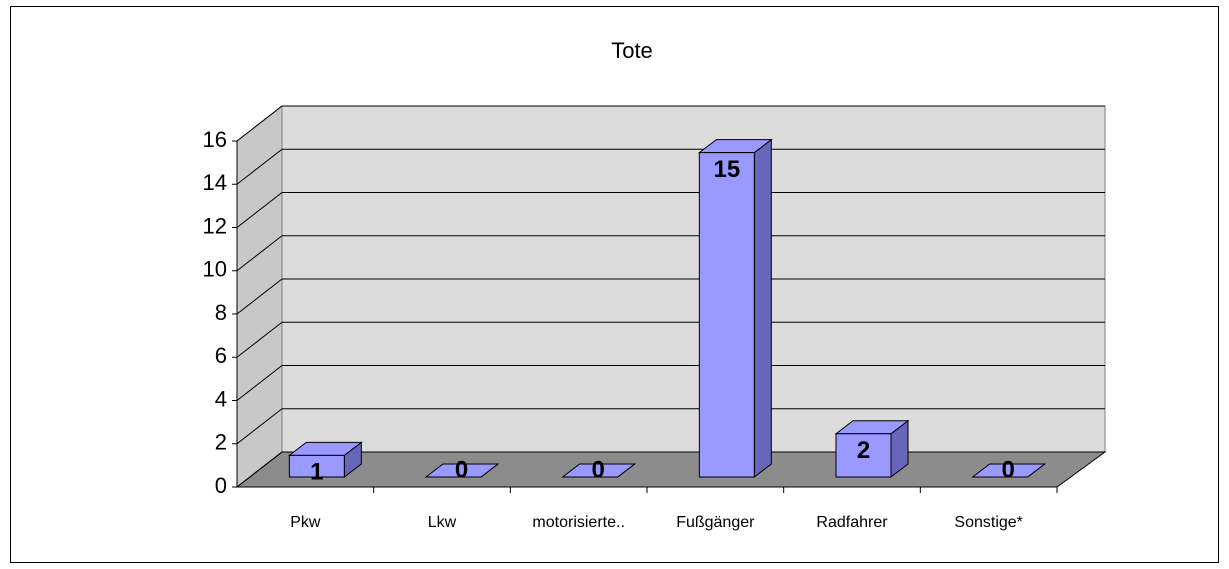  I want to click on value-label: 1, so click(316, 472).